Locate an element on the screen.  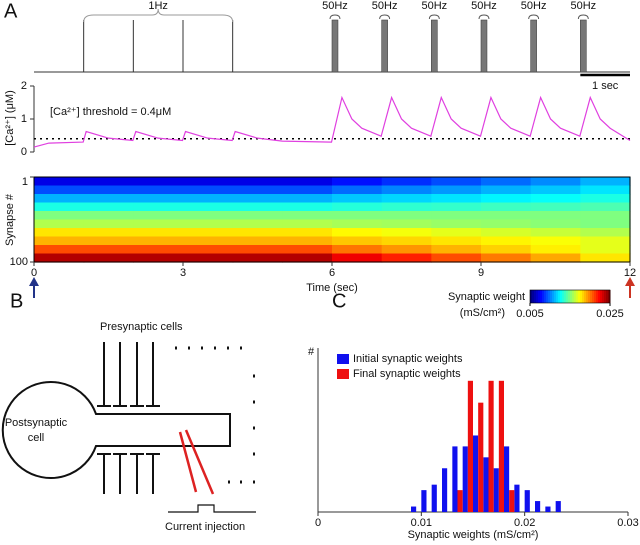
x-tick-label: 9 is located at coordinates (481, 273).